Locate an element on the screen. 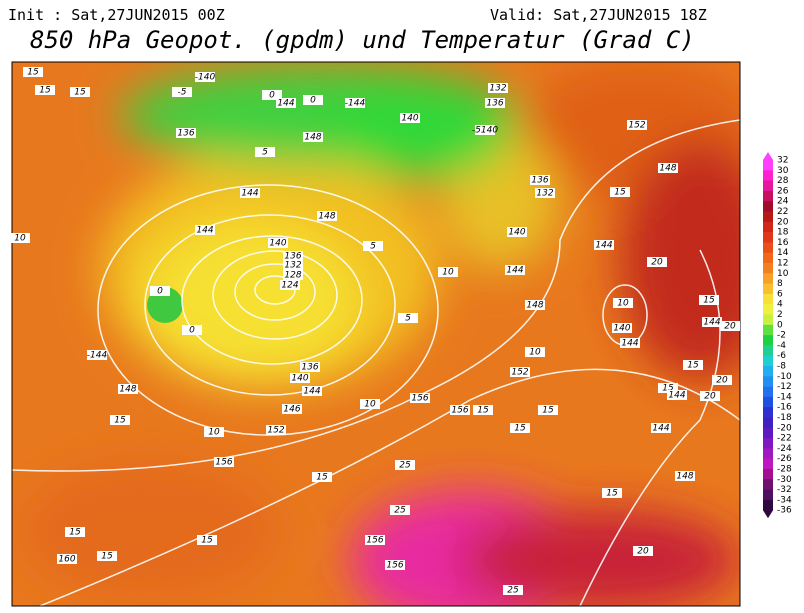 The image size is (804, 613). colorbar-tick-label: -20 is located at coordinates (784, 428).